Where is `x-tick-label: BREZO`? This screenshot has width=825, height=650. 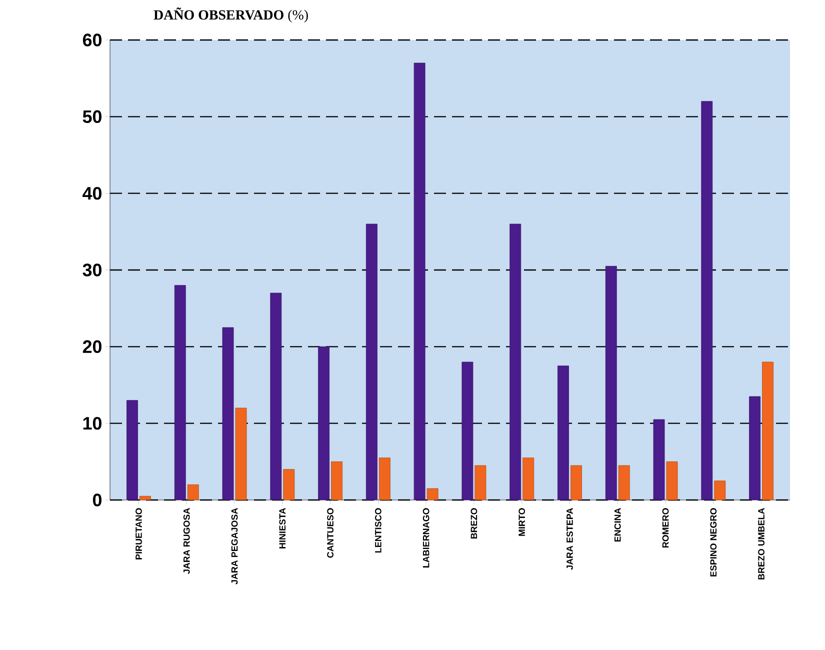 x-tick-label: BREZO is located at coordinates (474, 523).